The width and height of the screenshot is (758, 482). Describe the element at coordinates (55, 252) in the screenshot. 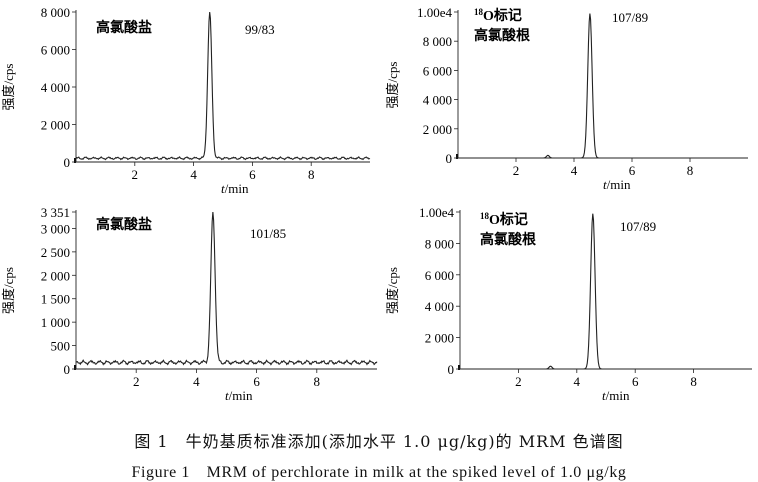

I see `y-tick-label: 2 500` at that location.